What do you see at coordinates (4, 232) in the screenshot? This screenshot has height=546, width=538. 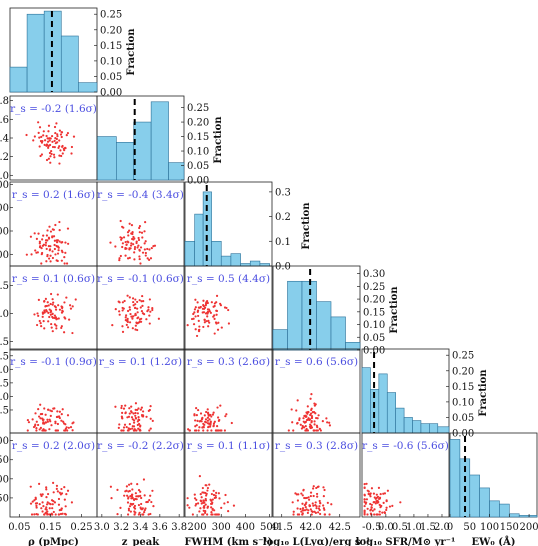 I see `y-tick-label: 00` at bounding box center [4, 232].